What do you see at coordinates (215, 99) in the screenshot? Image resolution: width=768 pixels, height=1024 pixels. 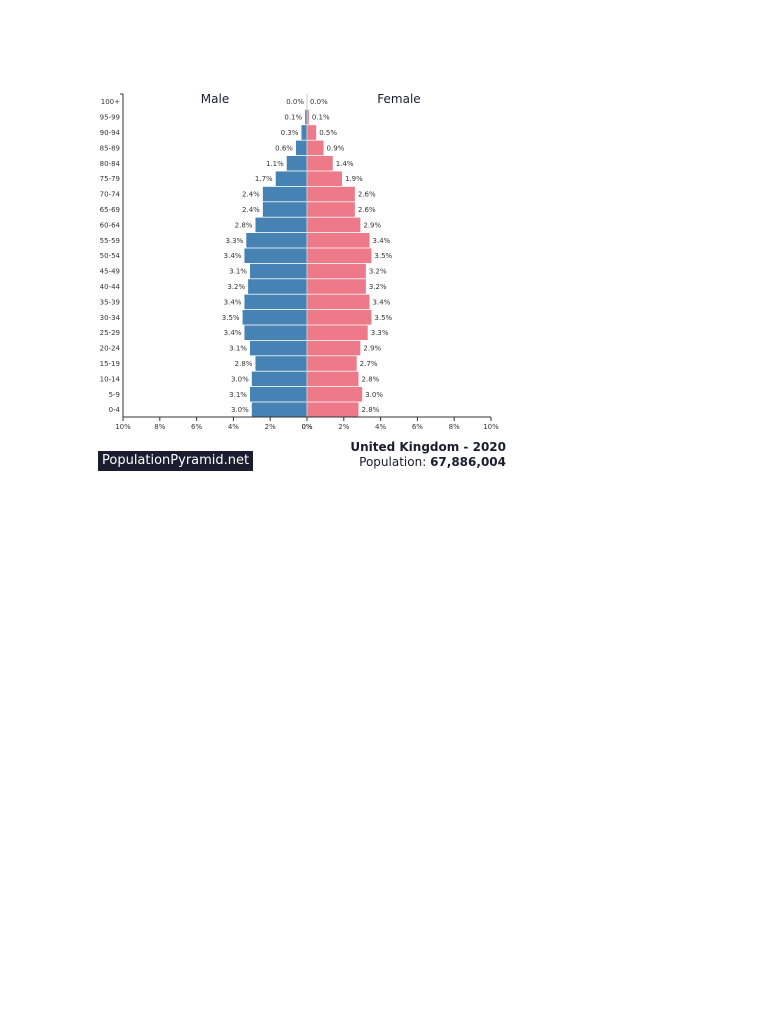 I see `male-header: Male` at bounding box center [215, 99].